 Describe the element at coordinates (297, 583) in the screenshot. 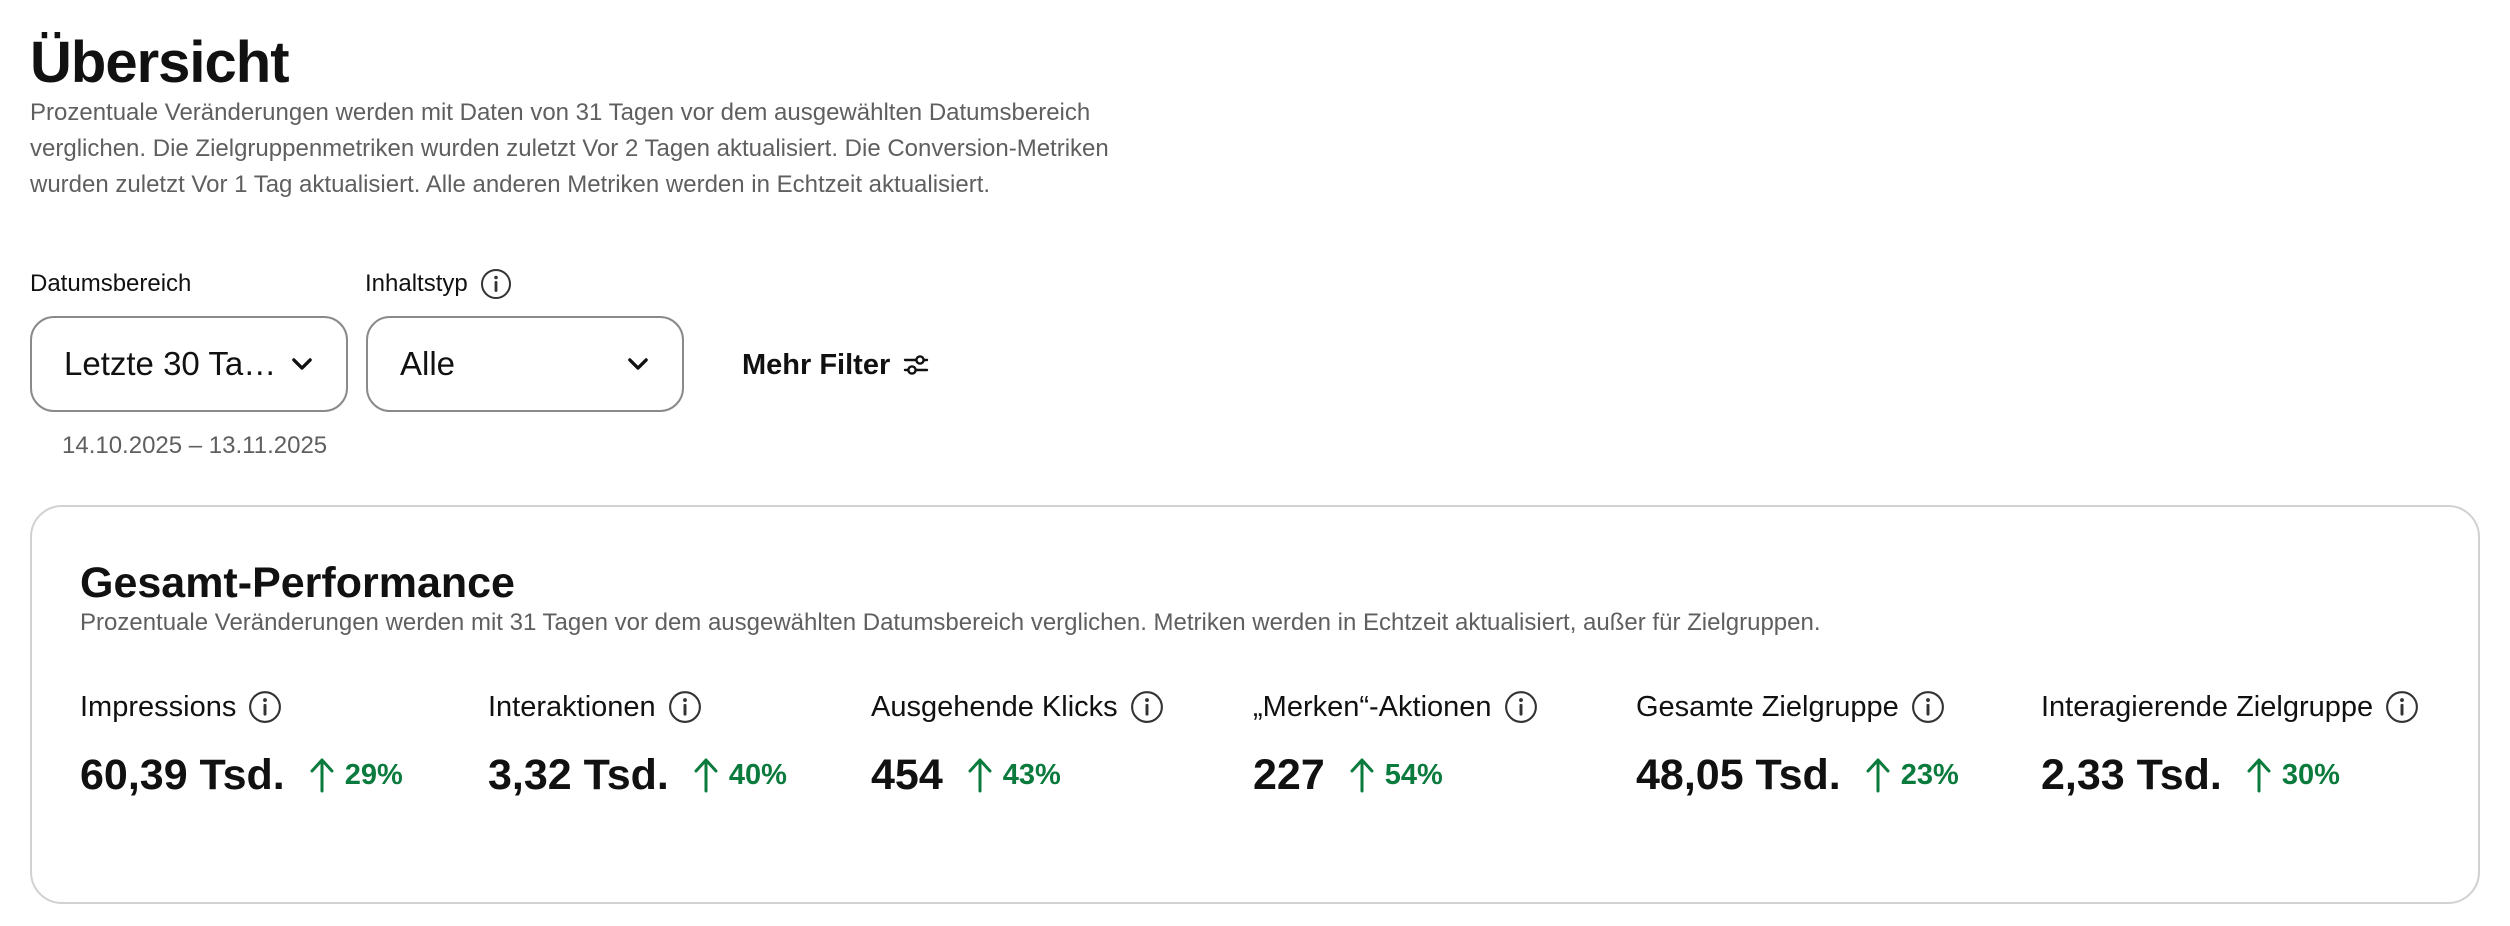

I see `performance-title: Gesamt-Performance` at that location.